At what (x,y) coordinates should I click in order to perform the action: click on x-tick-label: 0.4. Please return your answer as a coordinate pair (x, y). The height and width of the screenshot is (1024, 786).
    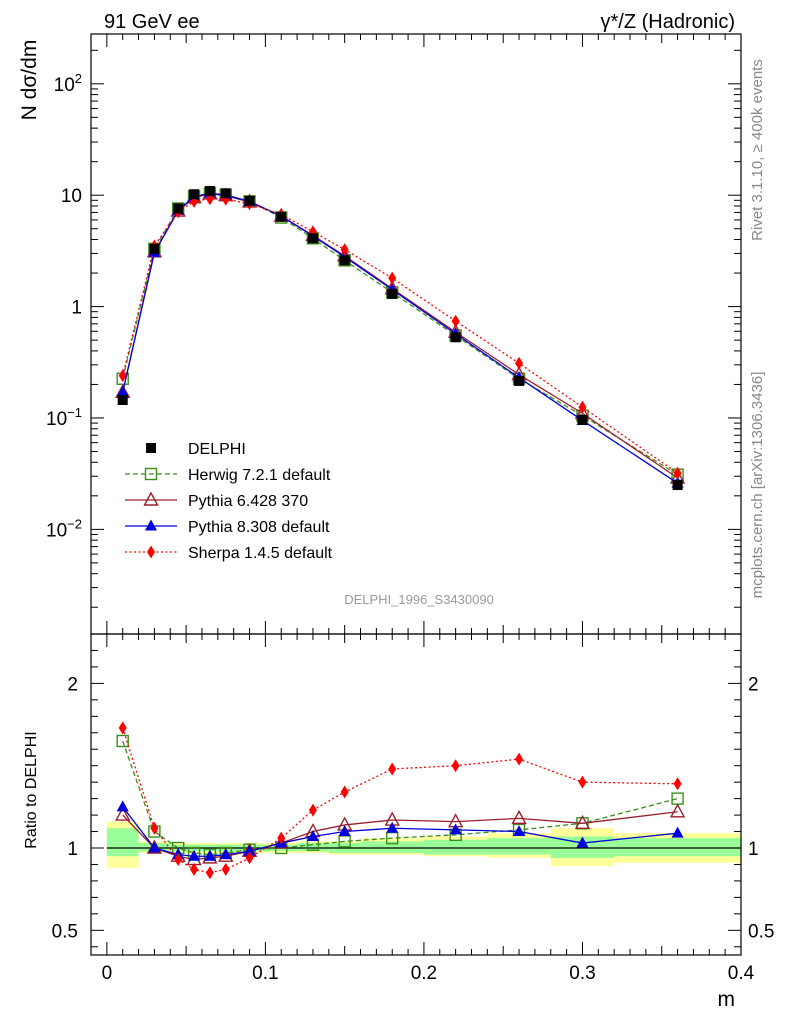
    Looking at the image, I should click on (741, 973).